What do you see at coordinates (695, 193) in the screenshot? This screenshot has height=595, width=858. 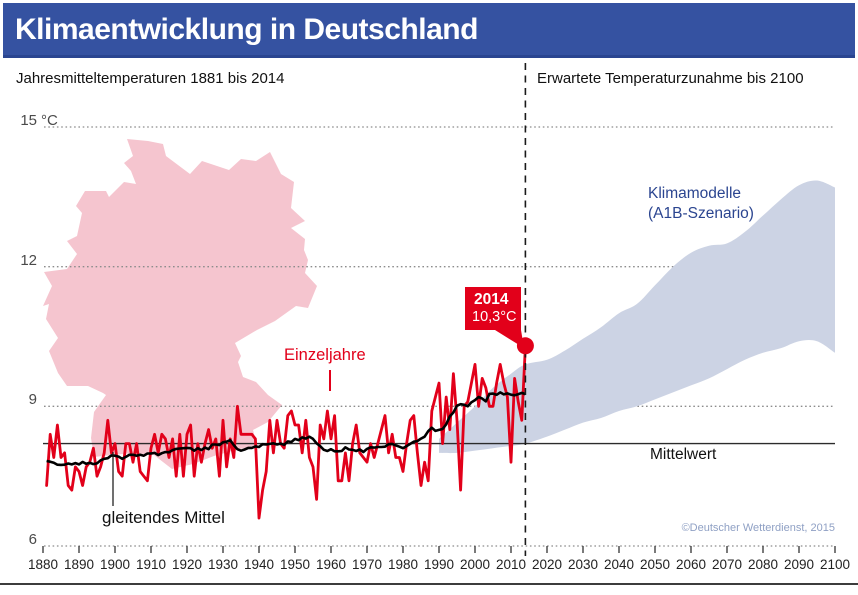 I see `klimamodelle-label-line1: Klimamodelle` at bounding box center [695, 193].